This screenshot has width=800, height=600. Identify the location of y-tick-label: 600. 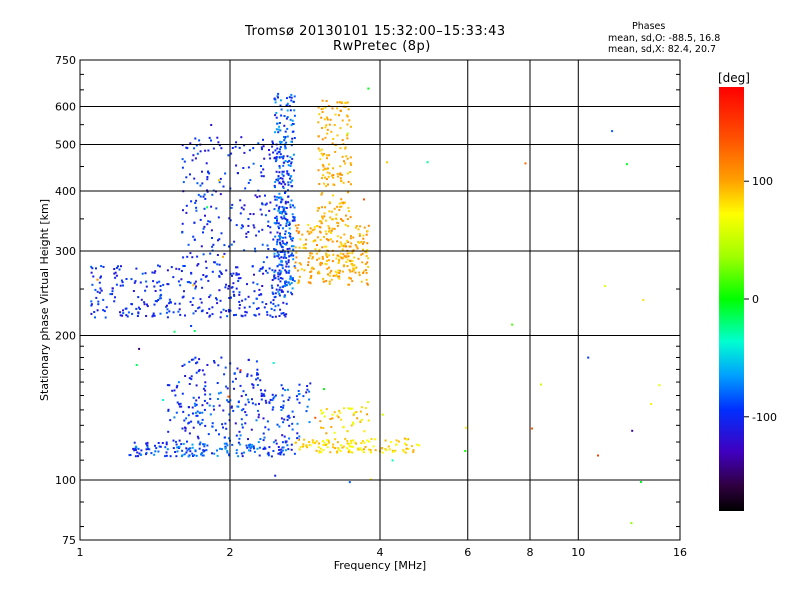
(65, 107).